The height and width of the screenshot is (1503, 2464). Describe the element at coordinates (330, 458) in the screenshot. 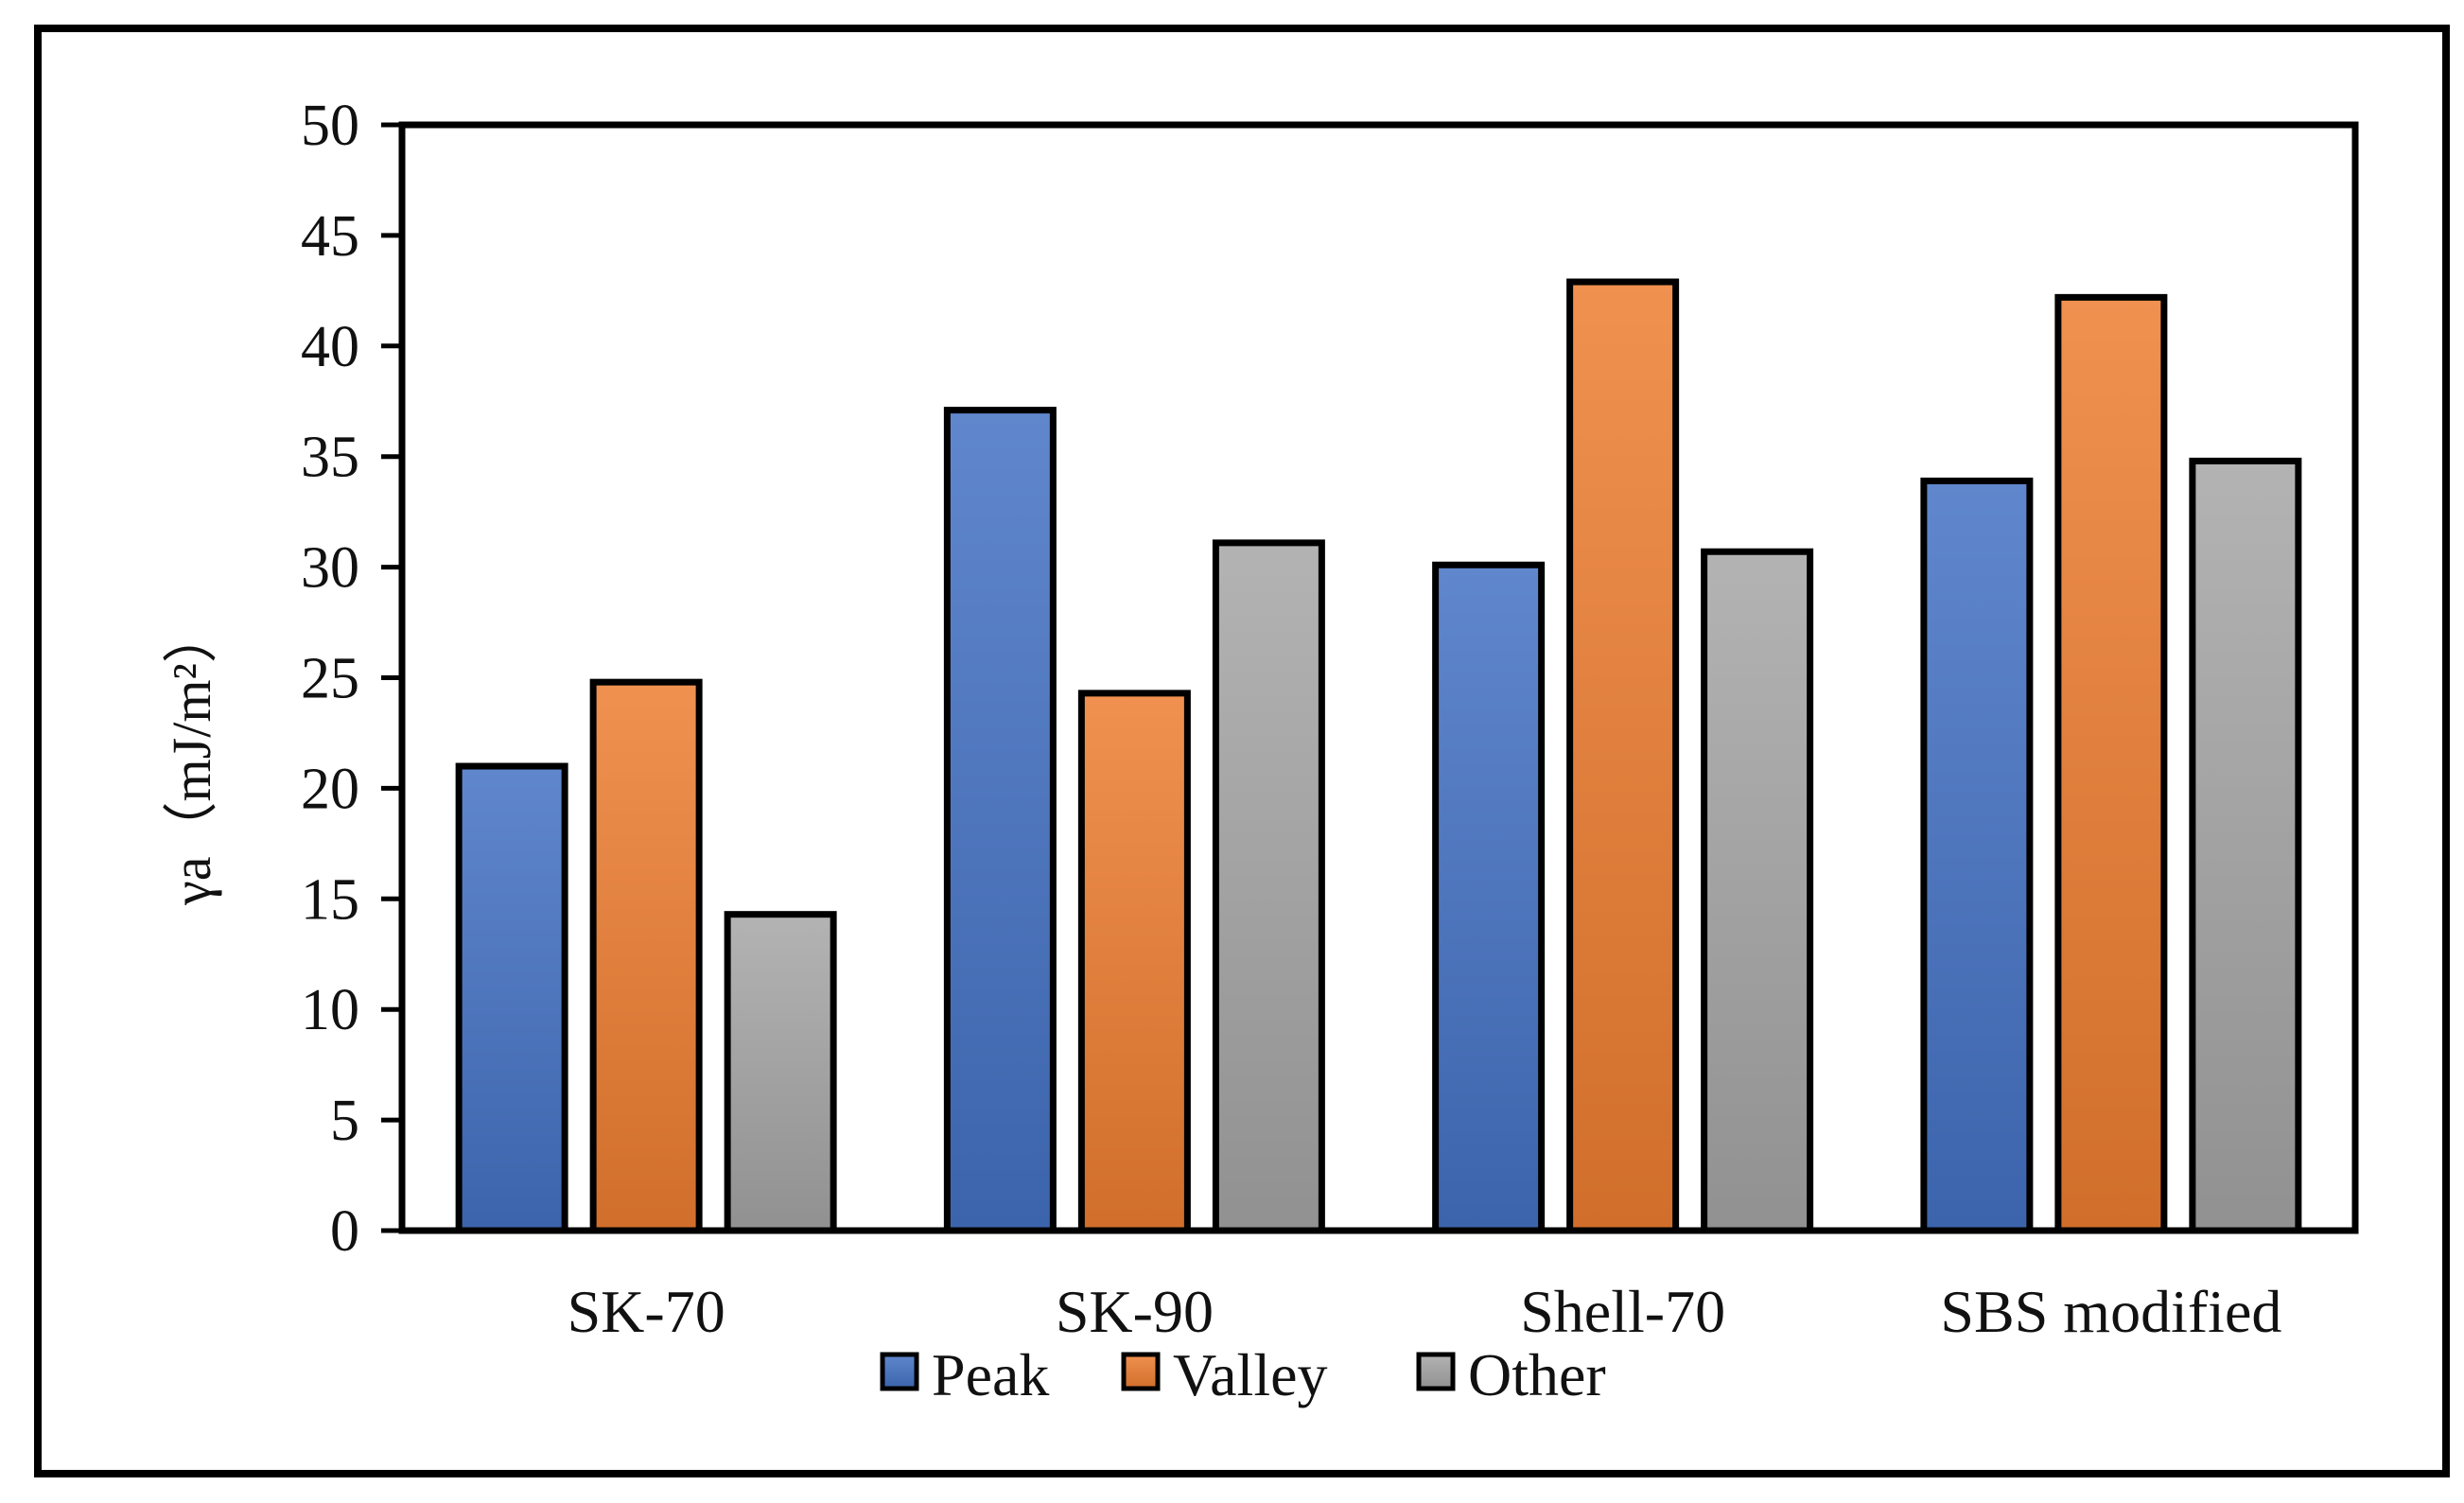

I see `y-tick-label: 35` at that location.